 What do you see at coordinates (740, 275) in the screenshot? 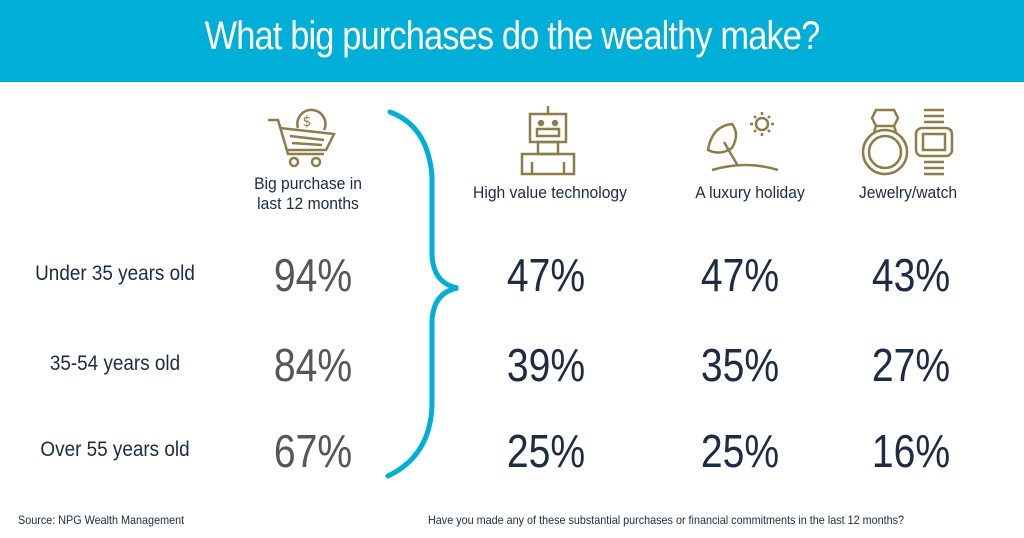
I see `value-under35-holiday: 47%` at bounding box center [740, 275].